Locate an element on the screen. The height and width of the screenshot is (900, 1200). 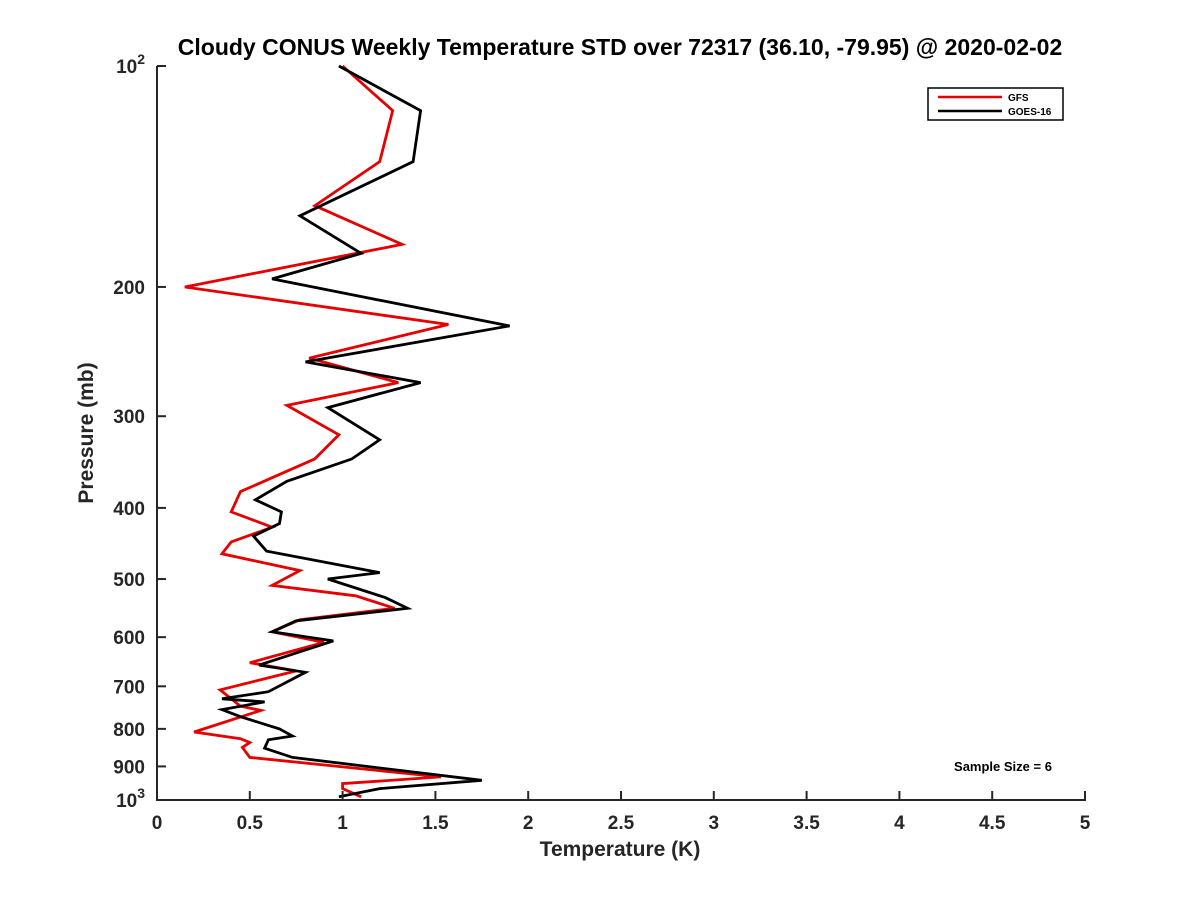
legend-box is located at coordinates (995, 104).